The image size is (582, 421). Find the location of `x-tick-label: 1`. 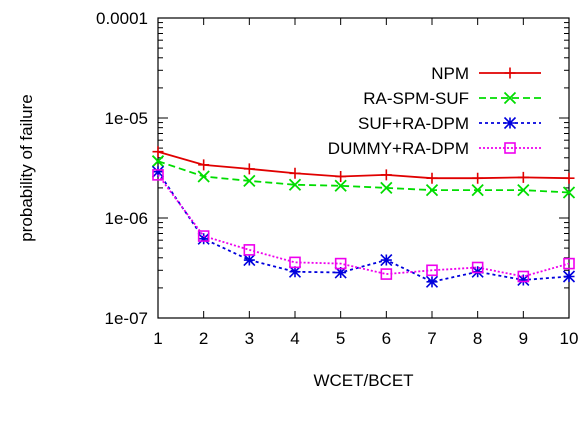

x-tick-label: 1 is located at coordinates (157, 338).